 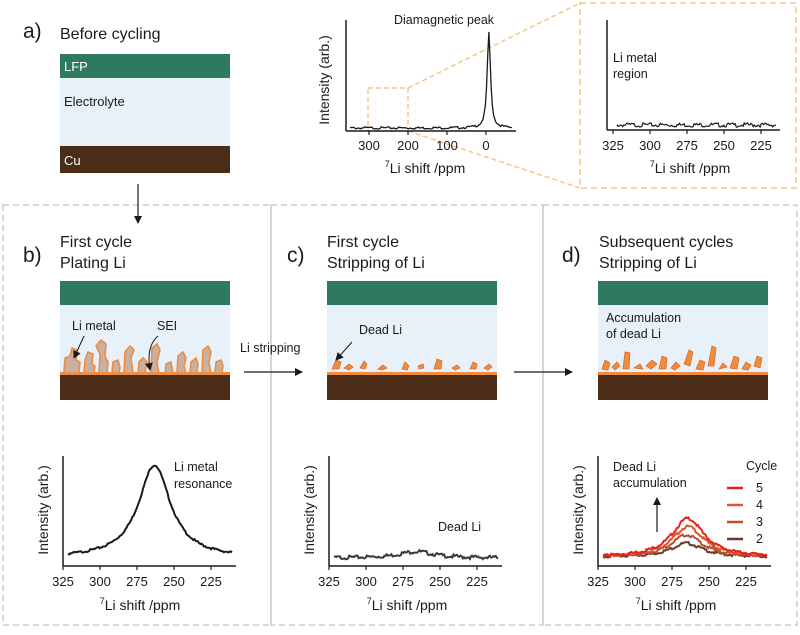 What do you see at coordinates (344, 351) in the screenshot?
I see `dead-li-pointer` at bounding box center [344, 351].